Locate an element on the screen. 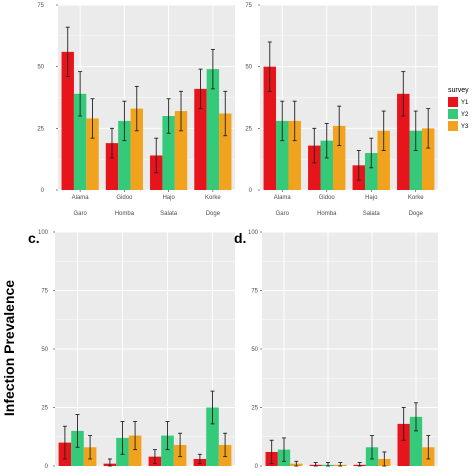 This screenshot has width=474, height=474. legend: survey Y1 Y2 Y3 is located at coordinates (458, 109).